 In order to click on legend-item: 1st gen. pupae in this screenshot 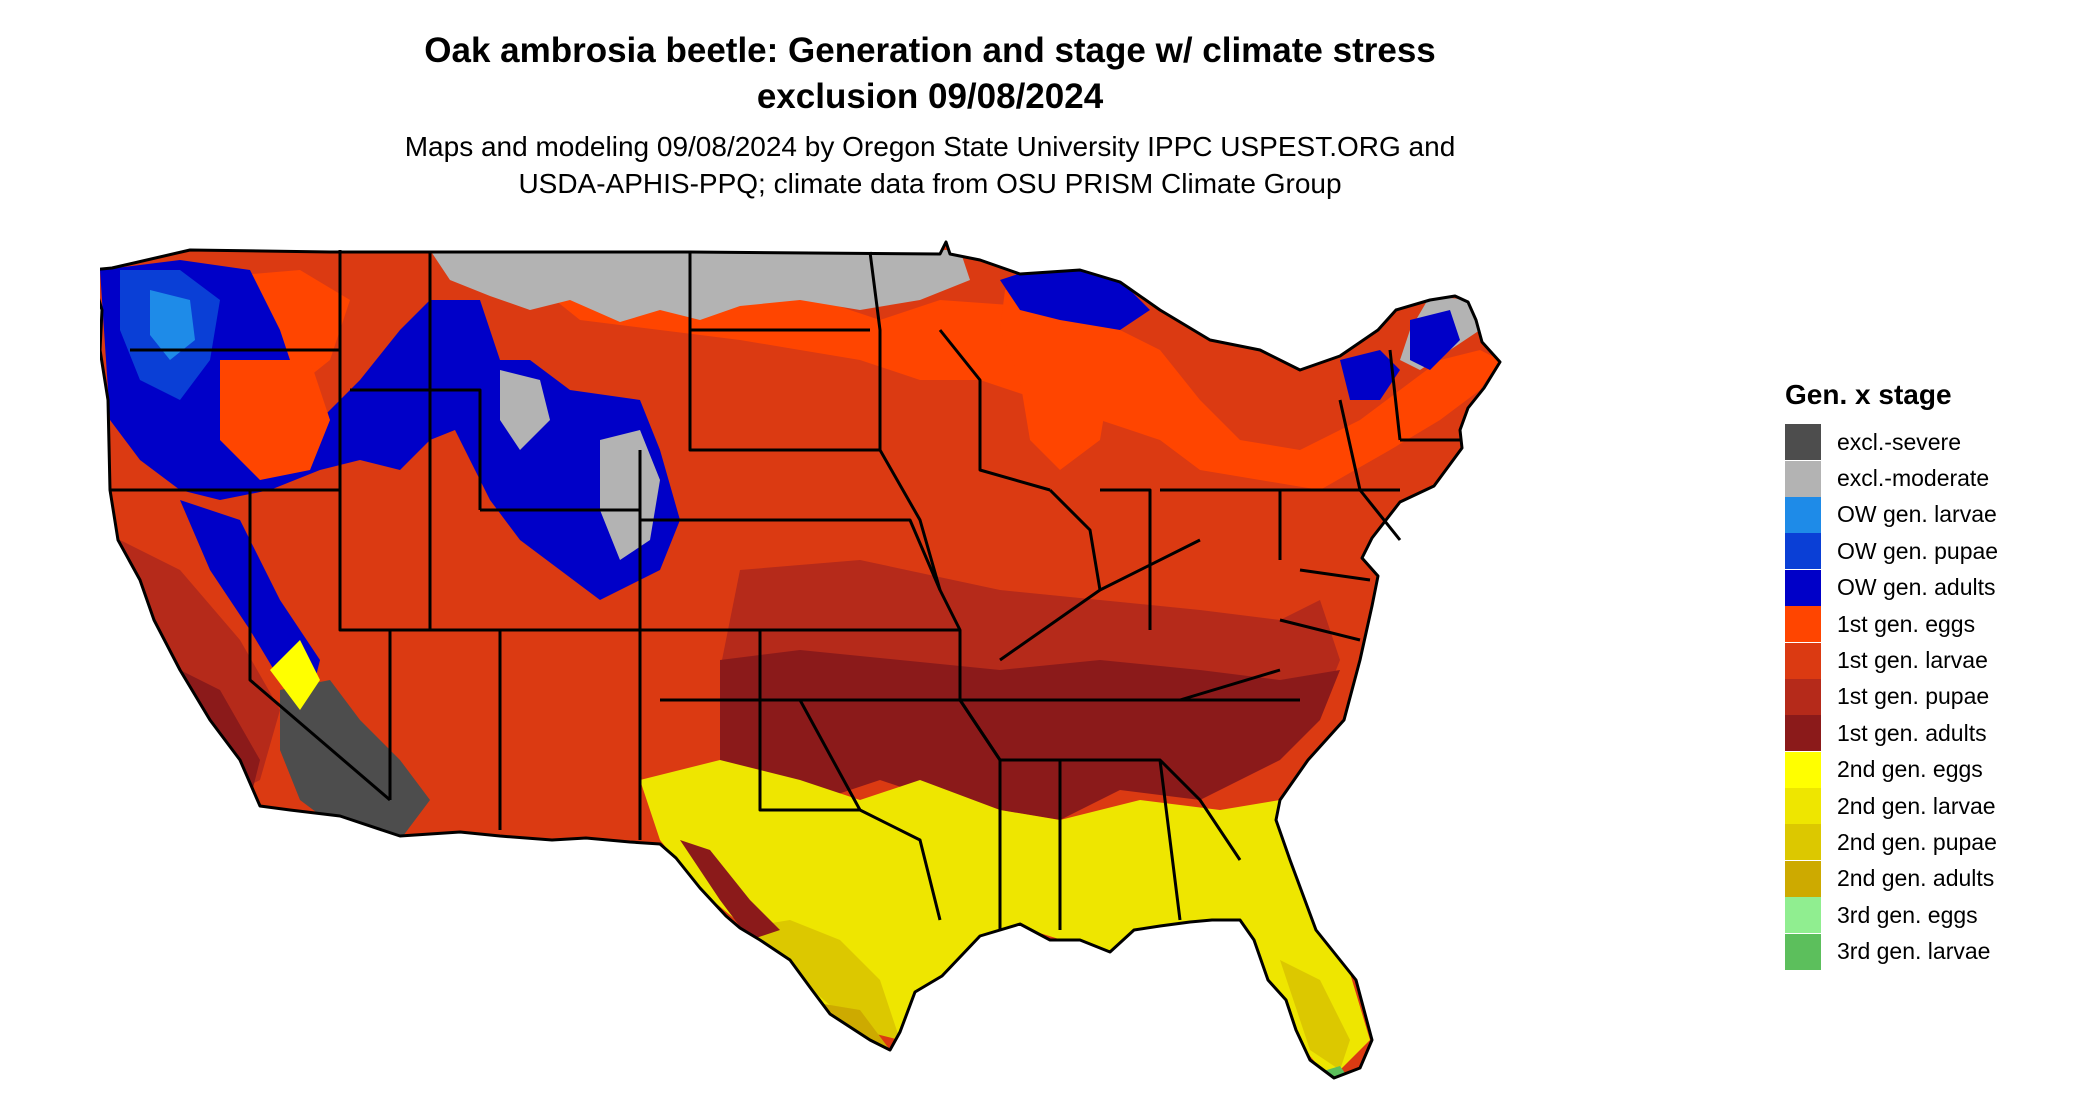, I will do `click(1930, 696)`.